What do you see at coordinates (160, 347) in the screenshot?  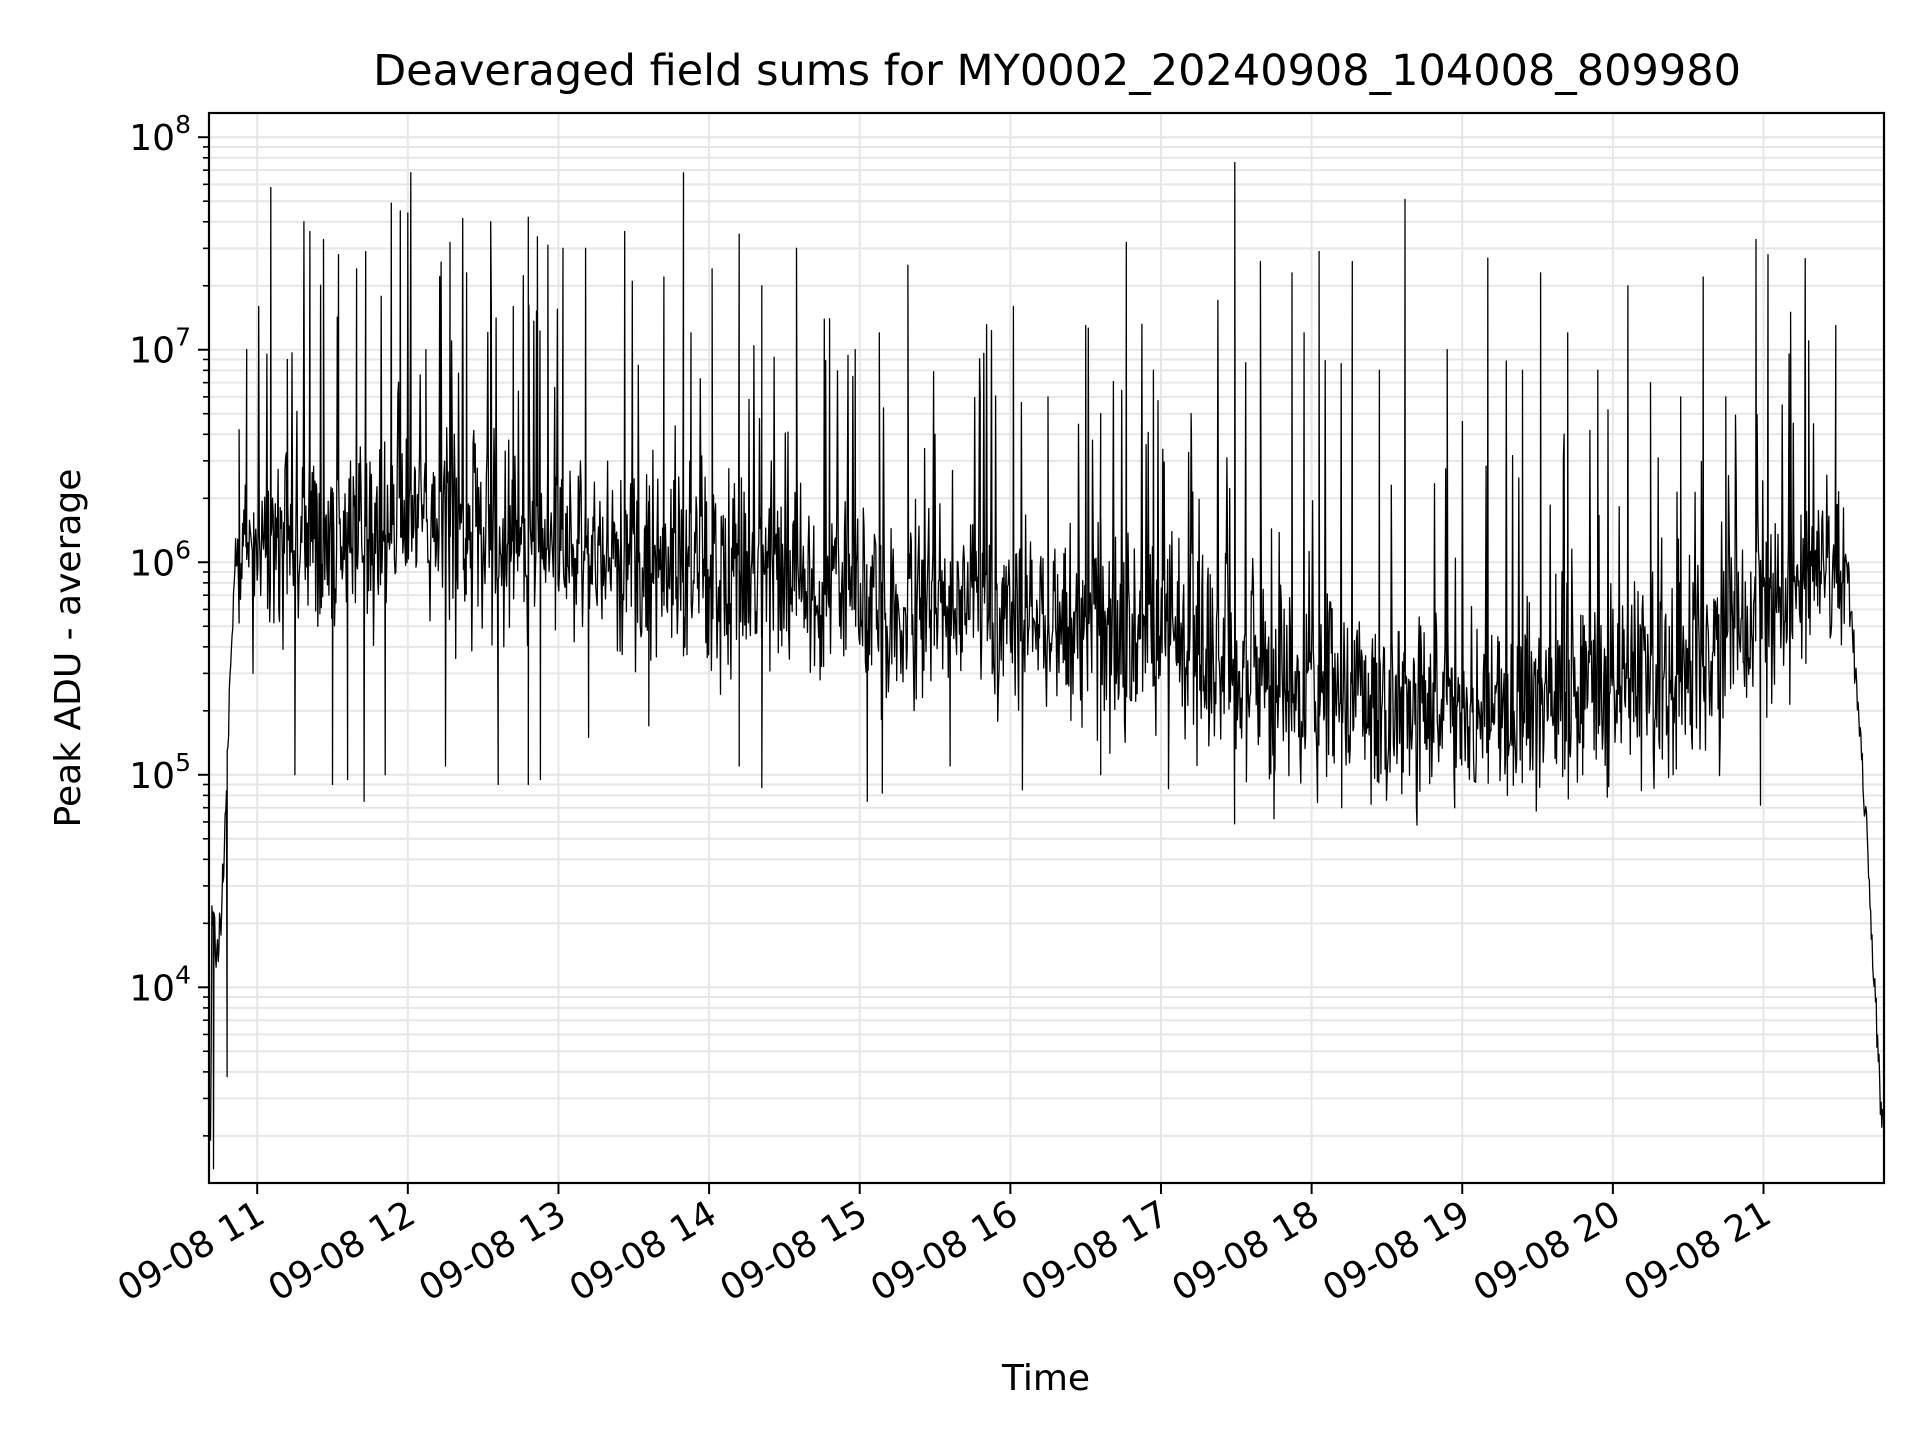 I see `y-tick-label: 10⁷` at bounding box center [160, 347].